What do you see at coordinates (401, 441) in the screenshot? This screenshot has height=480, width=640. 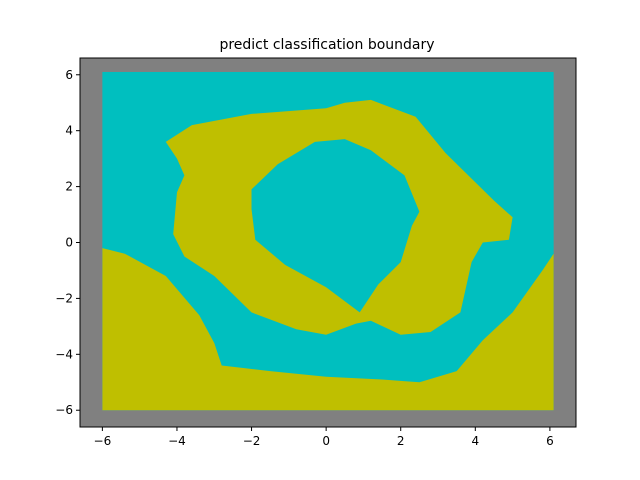 I see `x-tick-label: 2` at bounding box center [401, 441].